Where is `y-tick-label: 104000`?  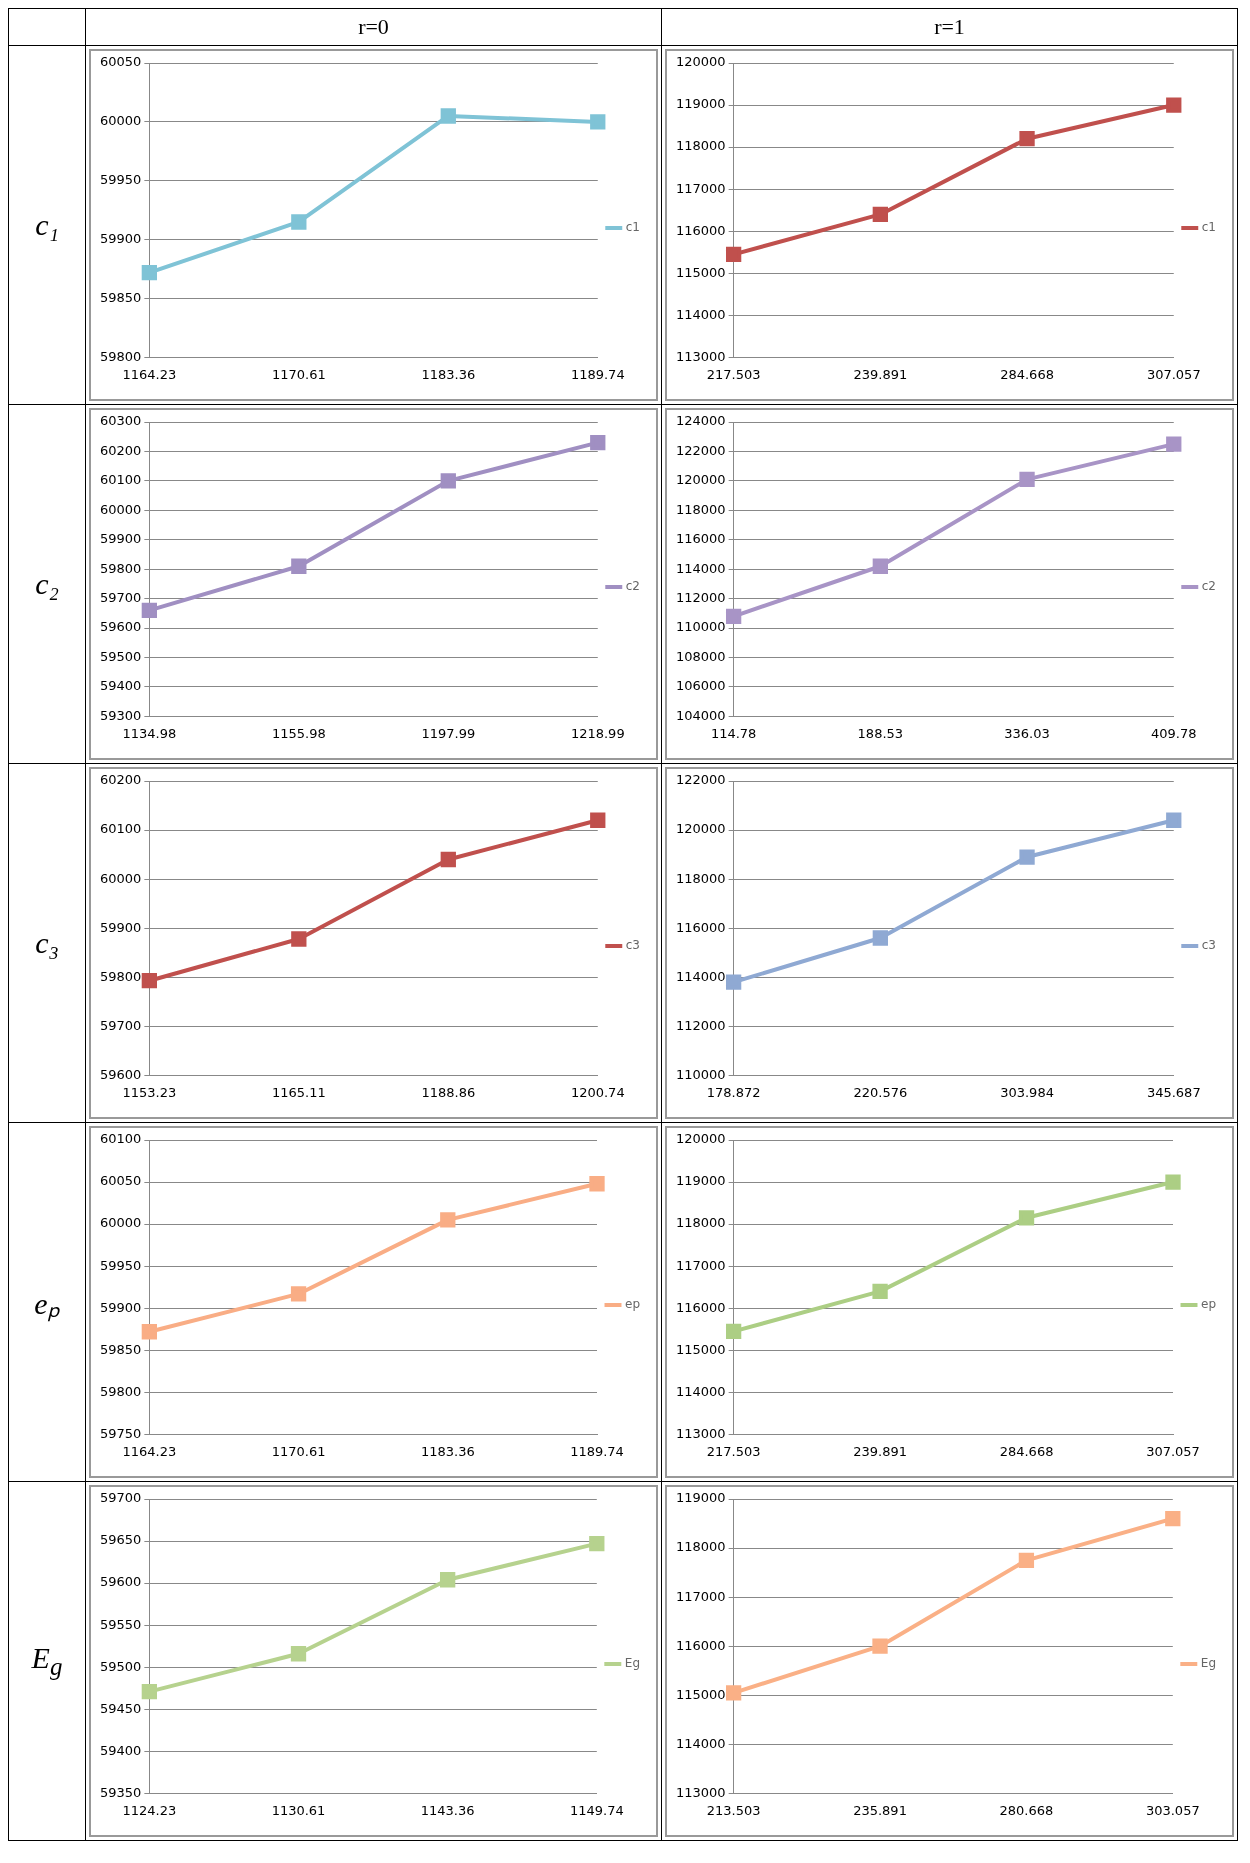 y-tick-label: 104000 is located at coordinates (700, 715).